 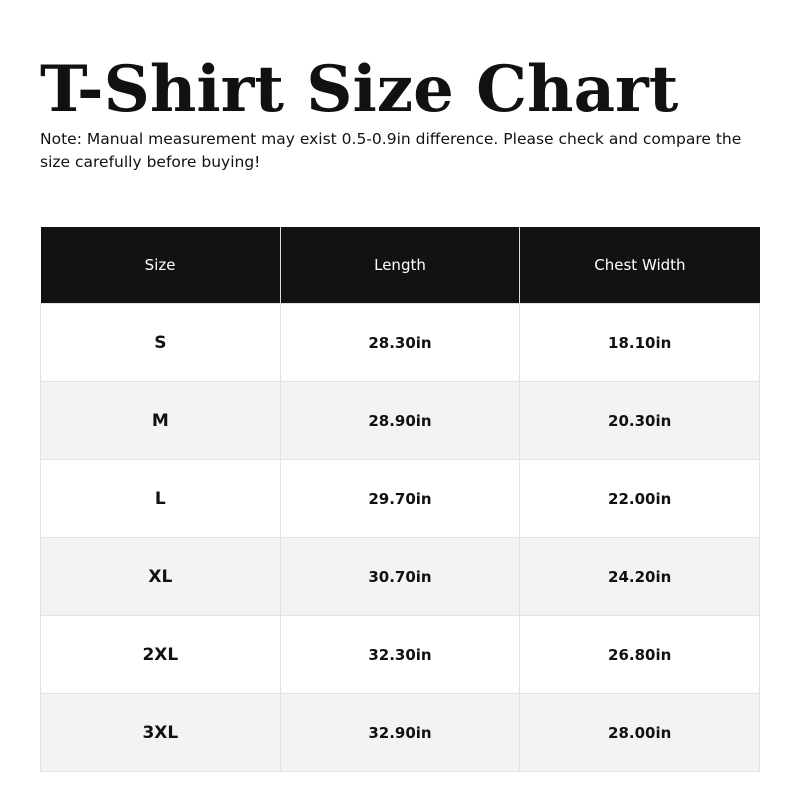 I want to click on cell-size: 2XL, so click(x=160, y=654).